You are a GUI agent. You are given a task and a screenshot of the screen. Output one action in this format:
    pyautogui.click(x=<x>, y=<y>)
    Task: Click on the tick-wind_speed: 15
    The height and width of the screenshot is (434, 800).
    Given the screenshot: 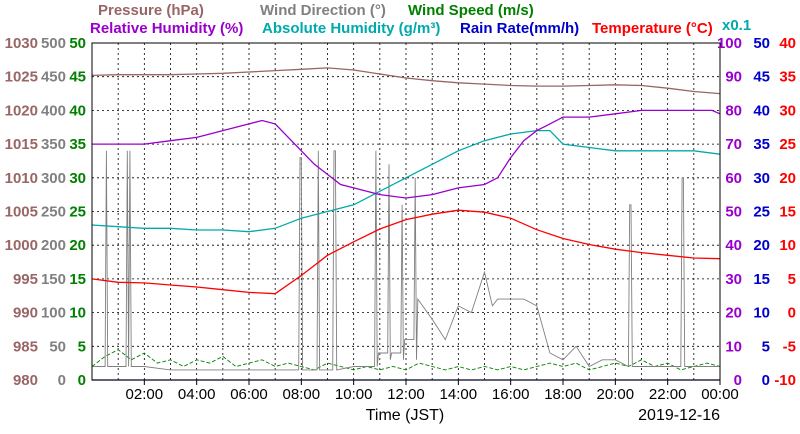 What is the action you would take?
    pyautogui.click(x=77, y=279)
    